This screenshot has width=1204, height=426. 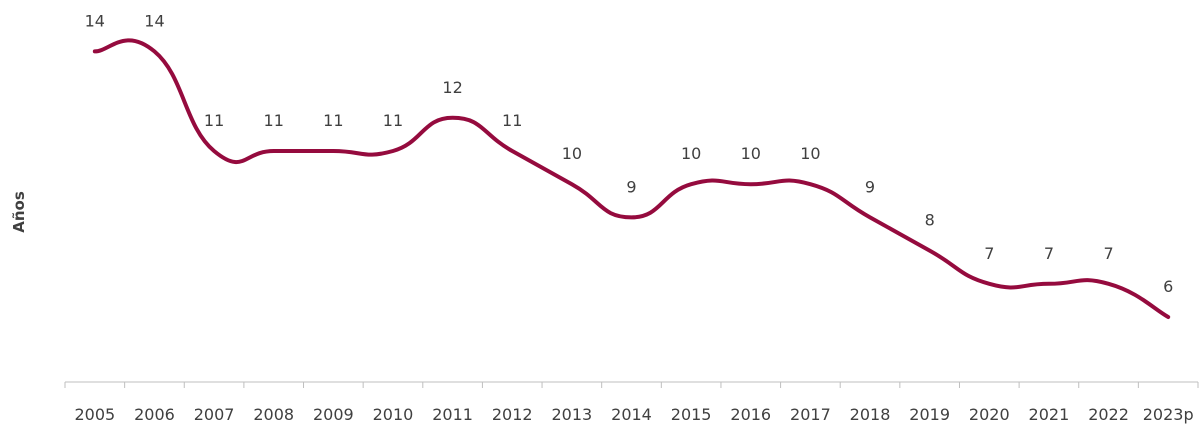 I want to click on x-tick-label: 2012, so click(x=512, y=414).